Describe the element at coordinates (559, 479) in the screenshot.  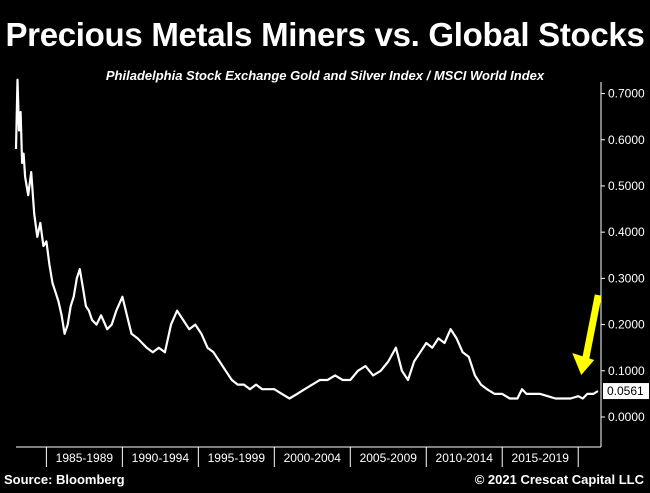
I see `copyright-note: © 2021 Crescat Capital LLC` at that location.